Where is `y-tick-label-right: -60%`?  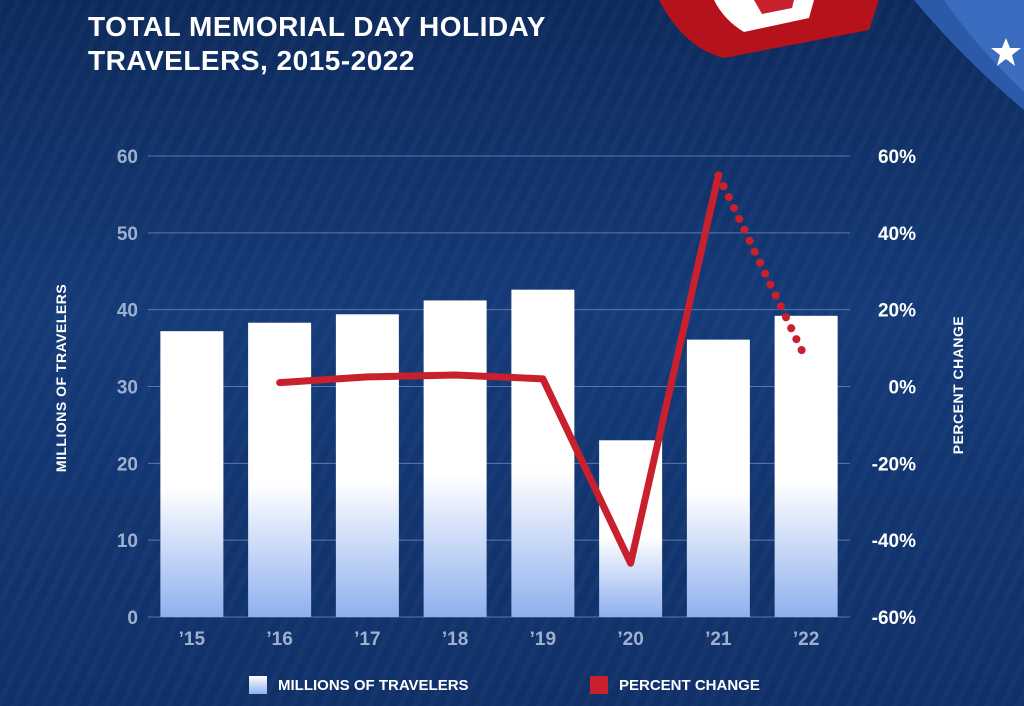
y-tick-label-right: -60% is located at coordinates (894, 618).